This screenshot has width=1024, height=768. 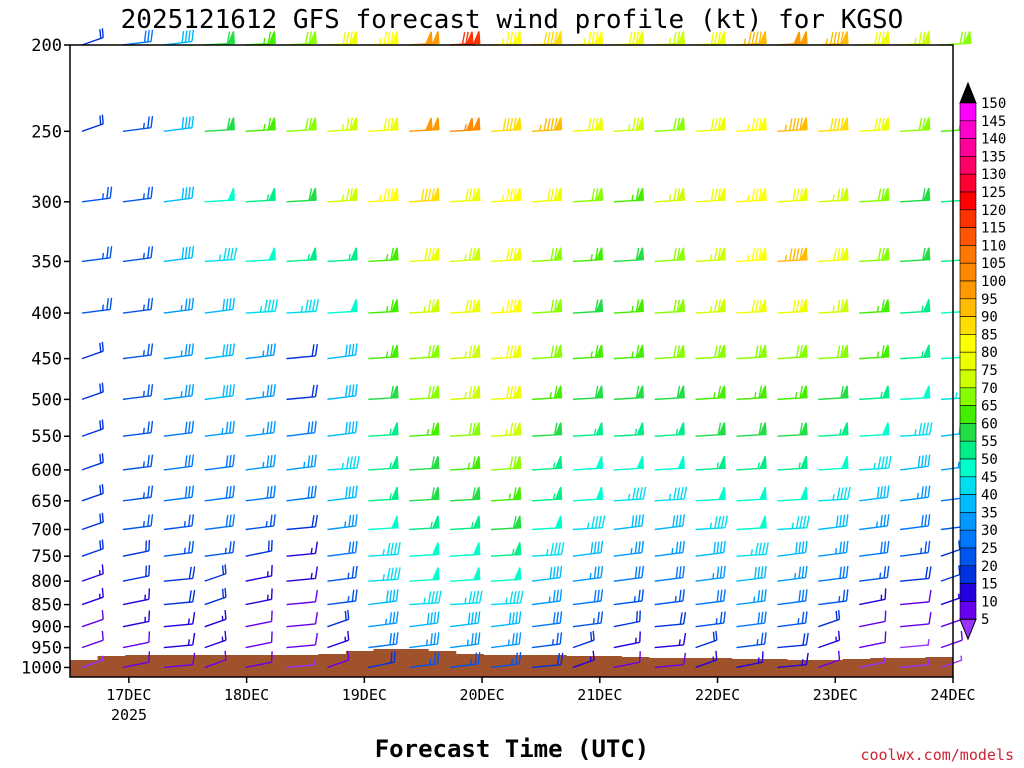 I want to click on x-tick-label: 18DEC, so click(x=246, y=695).